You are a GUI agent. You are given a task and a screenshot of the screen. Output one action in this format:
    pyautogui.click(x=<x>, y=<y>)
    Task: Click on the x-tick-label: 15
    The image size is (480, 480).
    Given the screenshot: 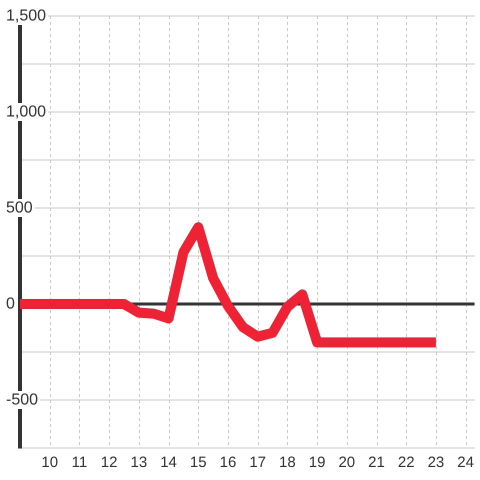 What is the action you would take?
    pyautogui.click(x=198, y=463)
    